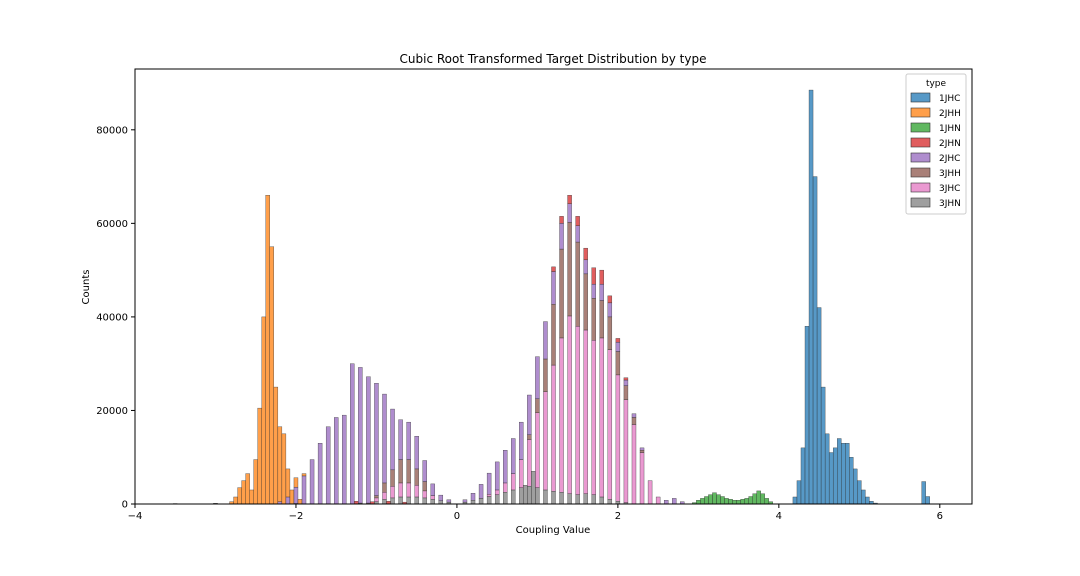 Image resolution: width=1080 pixels, height=576 pixels. What do you see at coordinates (457, 516) in the screenshot?
I see `x-tick-label: 0` at bounding box center [457, 516].